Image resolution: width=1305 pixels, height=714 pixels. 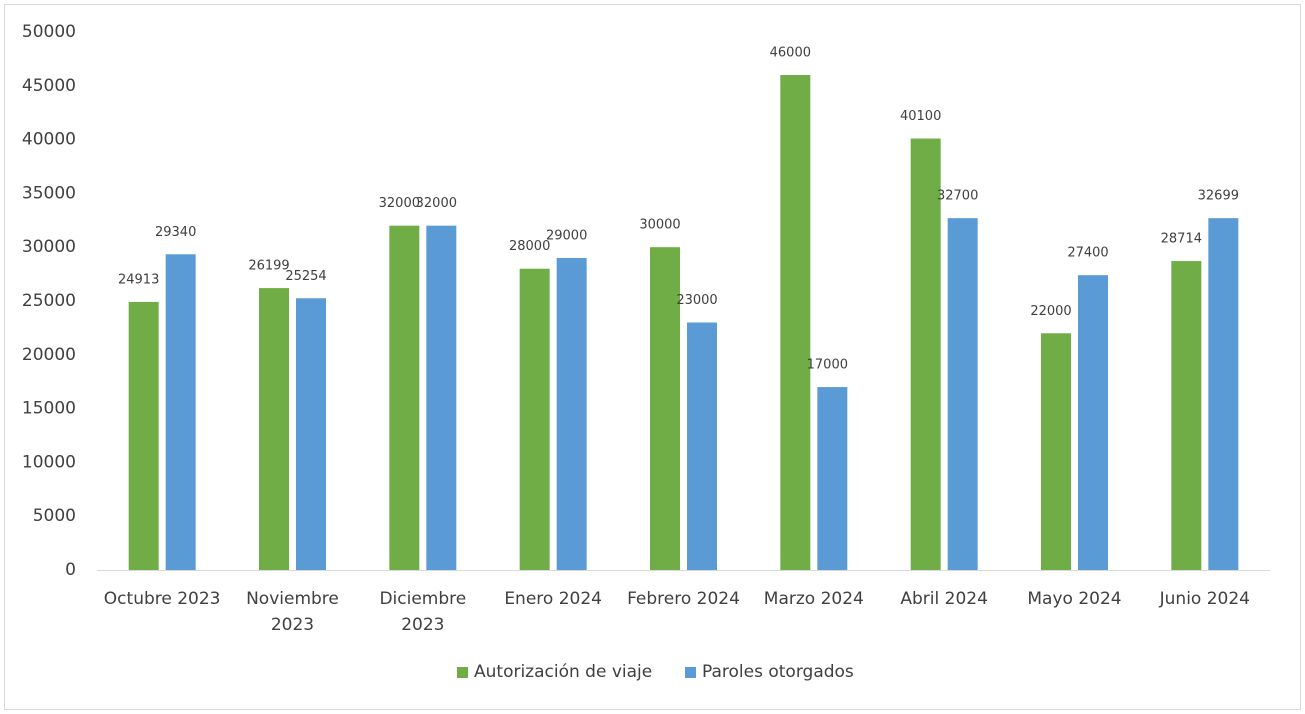 What do you see at coordinates (659, 225) in the screenshot?
I see `value-label: 30000` at bounding box center [659, 225].